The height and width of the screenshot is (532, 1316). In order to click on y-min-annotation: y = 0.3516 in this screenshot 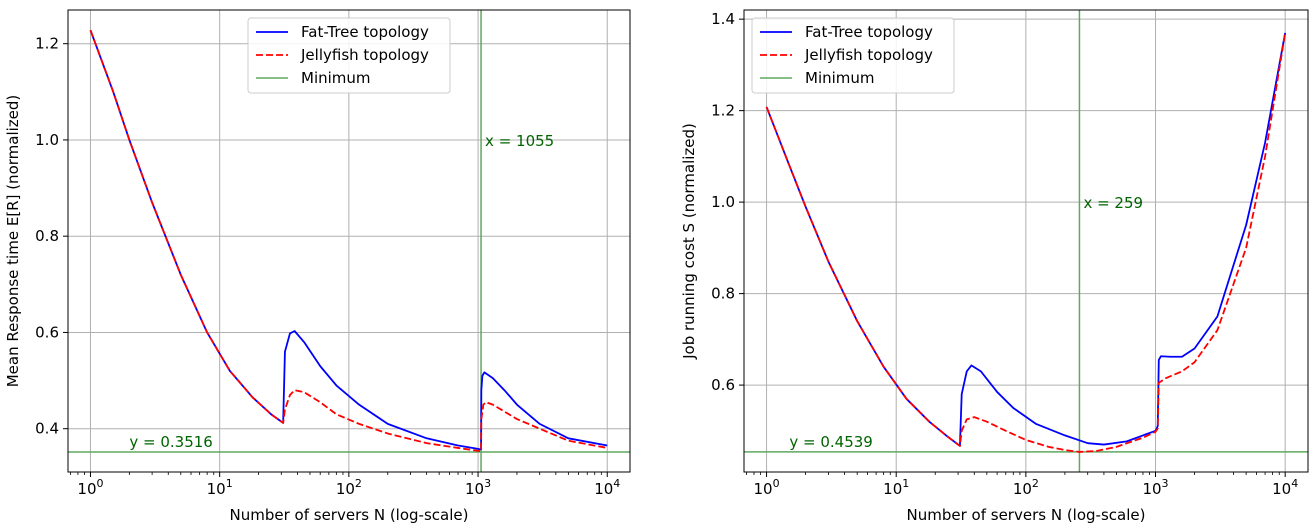, I will do `click(170, 442)`.